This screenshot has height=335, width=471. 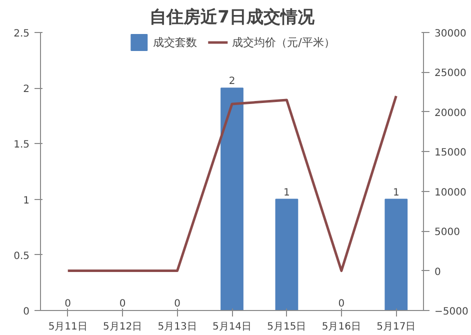 What do you see at coordinates (450, 74) in the screenshot?
I see `y2-tick-label: 25000` at bounding box center [450, 74].